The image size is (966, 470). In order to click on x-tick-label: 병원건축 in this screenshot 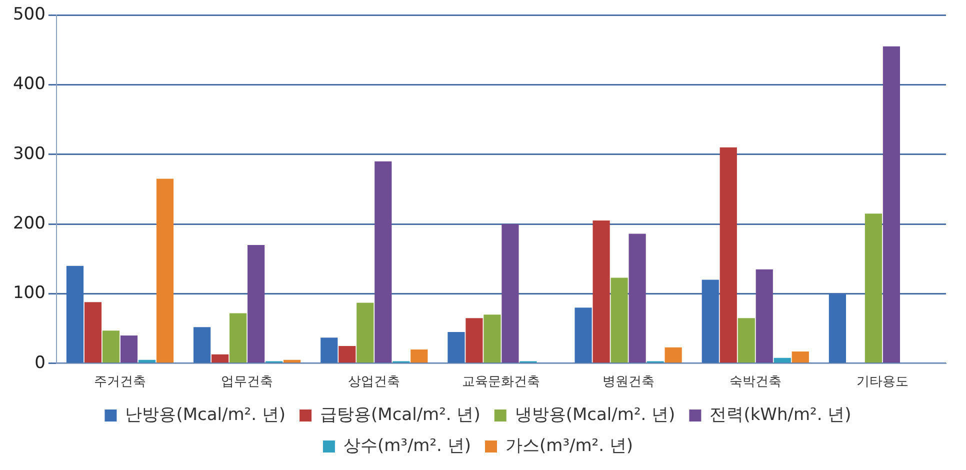, I will do `click(628, 382)`.